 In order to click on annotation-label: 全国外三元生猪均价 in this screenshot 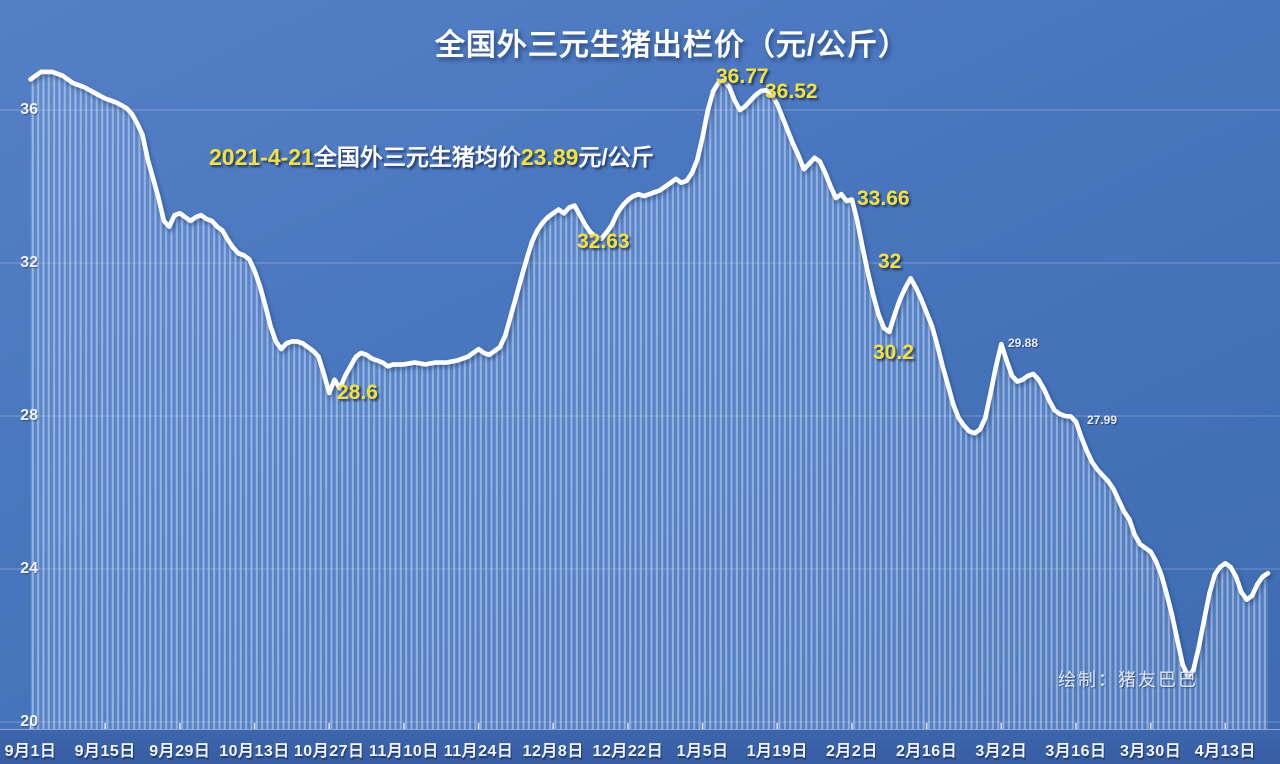, I will do `click(417, 157)`.